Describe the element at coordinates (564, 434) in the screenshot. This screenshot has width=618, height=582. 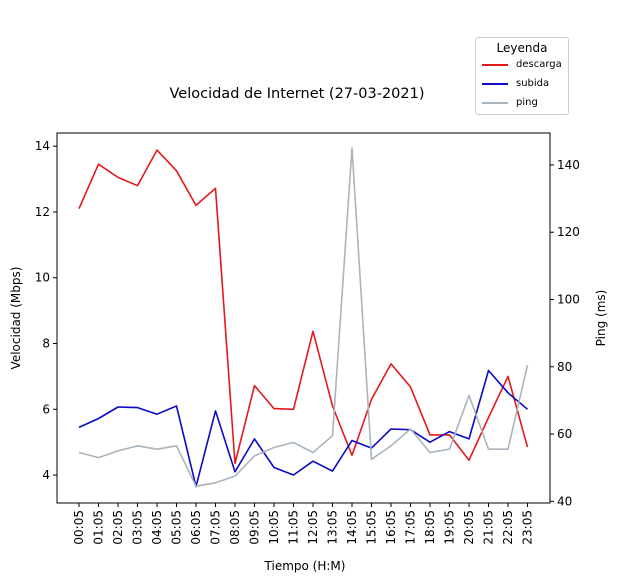
I see `y-right-tick-label-60: 60` at that location.